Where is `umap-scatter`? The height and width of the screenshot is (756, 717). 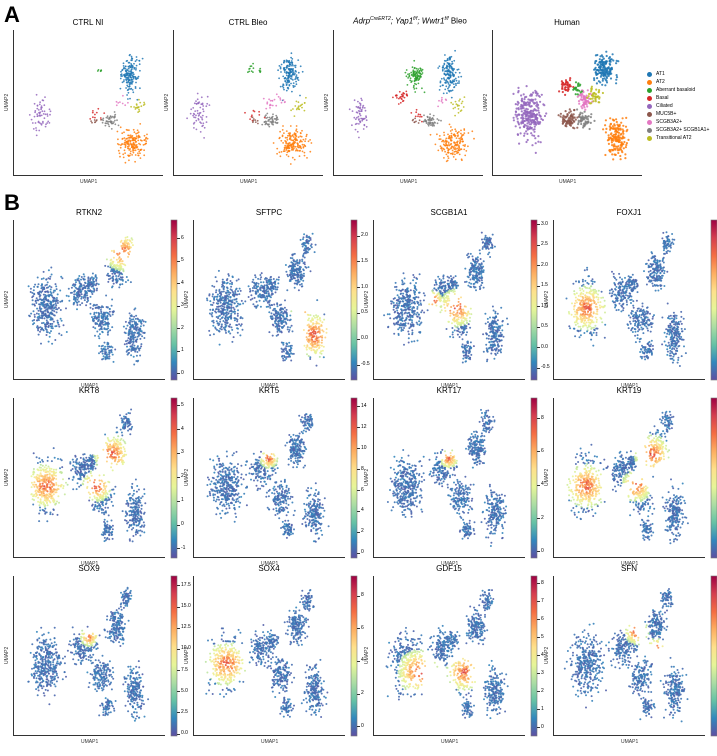 umap-scatter is located at coordinates (248, 103).